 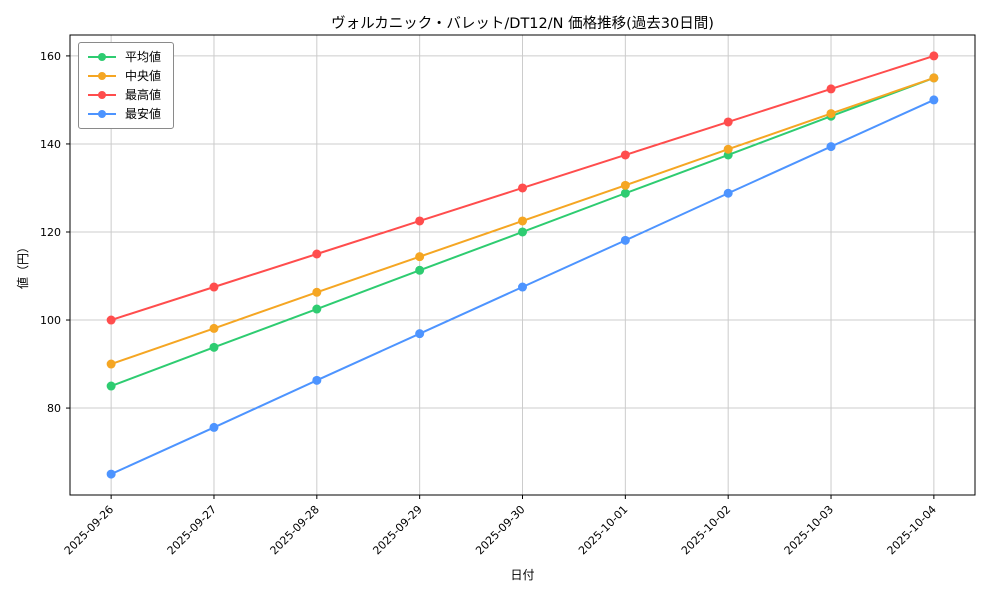 I want to click on y-tick-label: 100, so click(x=50, y=320).